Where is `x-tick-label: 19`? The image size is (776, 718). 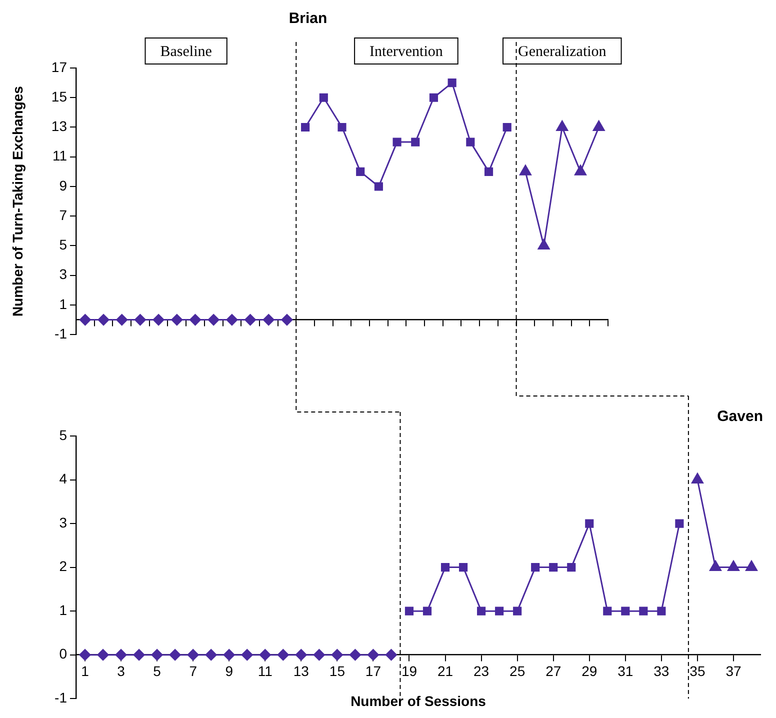
x-tick-label: 19 is located at coordinates (409, 671).